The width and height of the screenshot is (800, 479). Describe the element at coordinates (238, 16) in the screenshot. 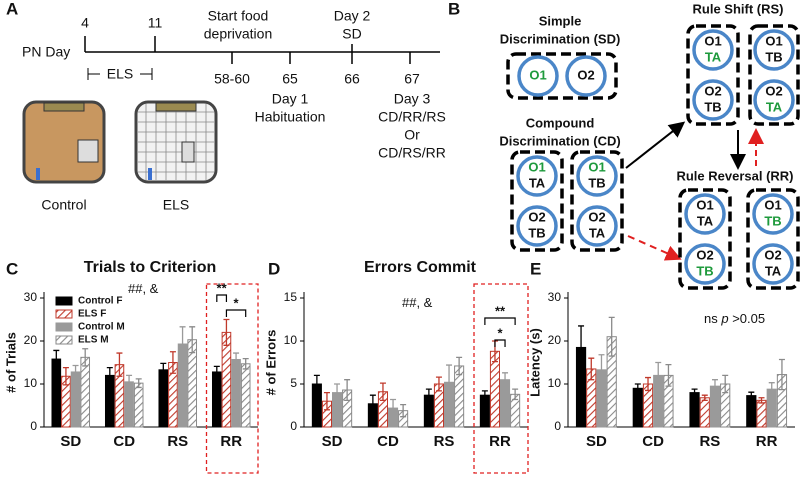

I see `event-label: Start food` at that location.